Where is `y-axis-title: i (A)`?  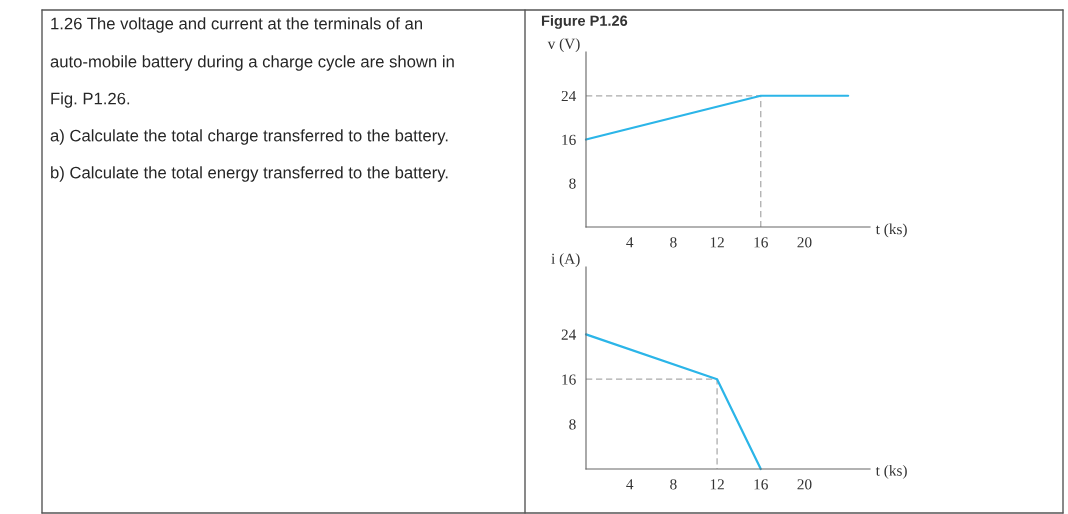
y-axis-title: i (A) is located at coordinates (565, 260).